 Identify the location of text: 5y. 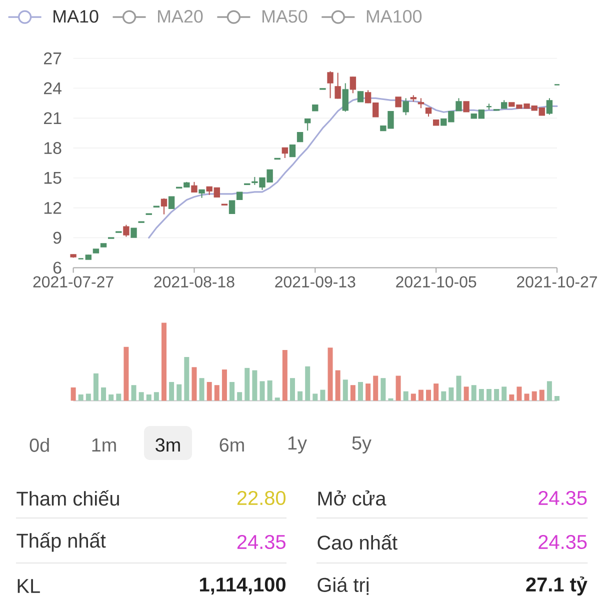
(362, 445).